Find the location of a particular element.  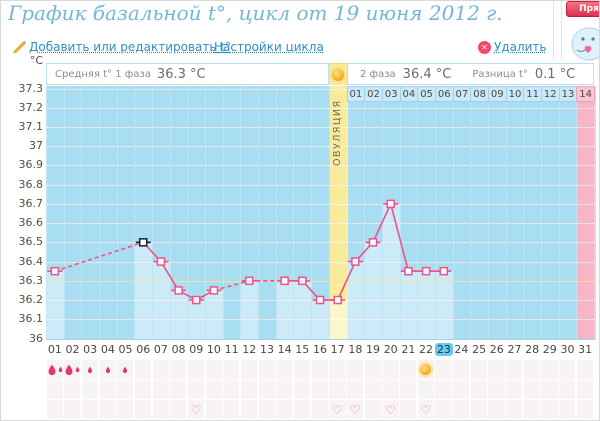

event-cell-row1-day18 is located at coordinates (355, 369).